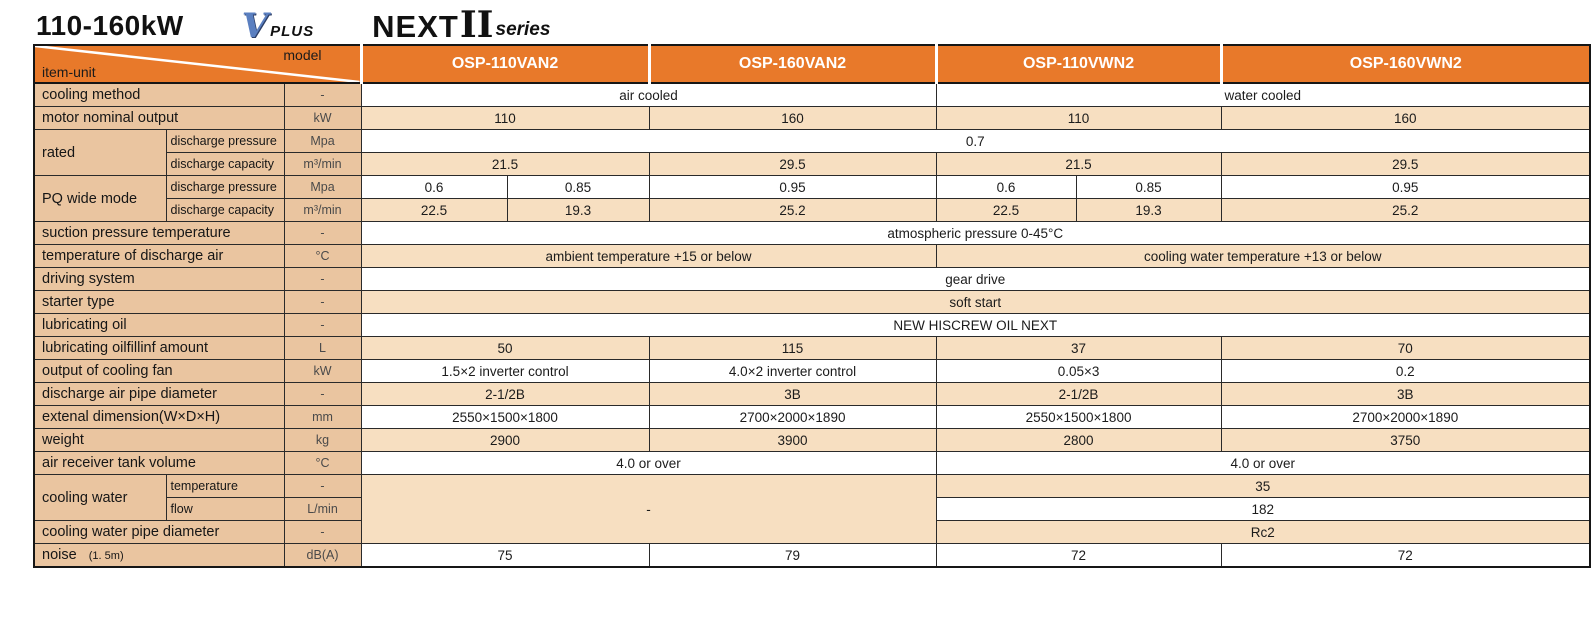  What do you see at coordinates (505, 440) in the screenshot?
I see `value-cell: 2900` at bounding box center [505, 440].